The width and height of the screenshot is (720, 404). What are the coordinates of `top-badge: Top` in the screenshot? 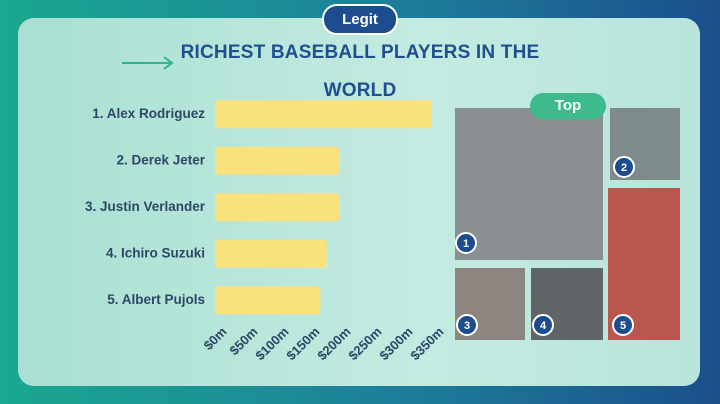 It's located at (568, 106).